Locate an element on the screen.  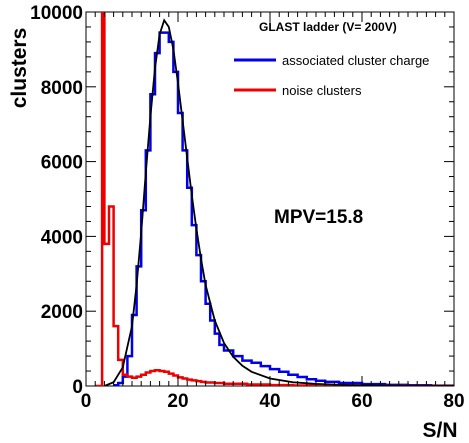
y-tick-label: 0 is located at coordinates (77, 387).